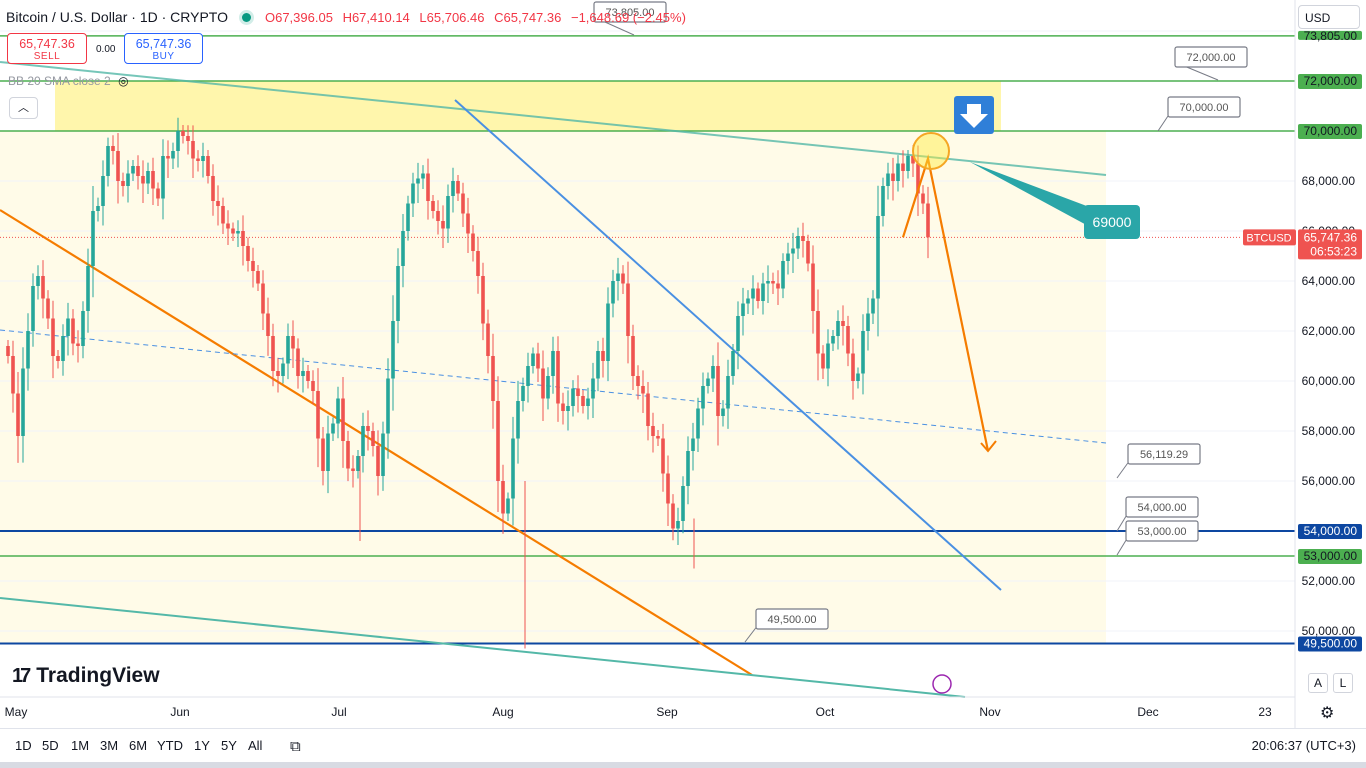 The height and width of the screenshot is (768, 1366). I want to click on tradingview-logo: 17 TradingView, so click(86, 676).